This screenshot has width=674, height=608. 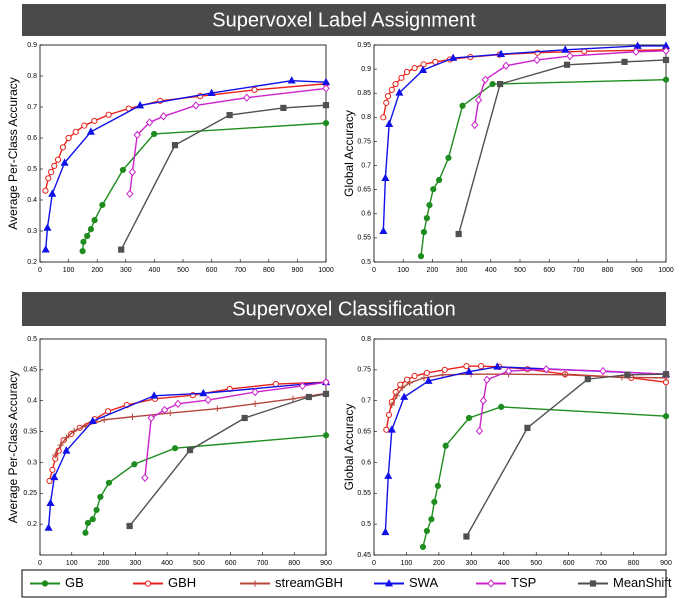 I want to click on y-axis-label: Average Per-Class Accuracy, so click(x=13, y=447).